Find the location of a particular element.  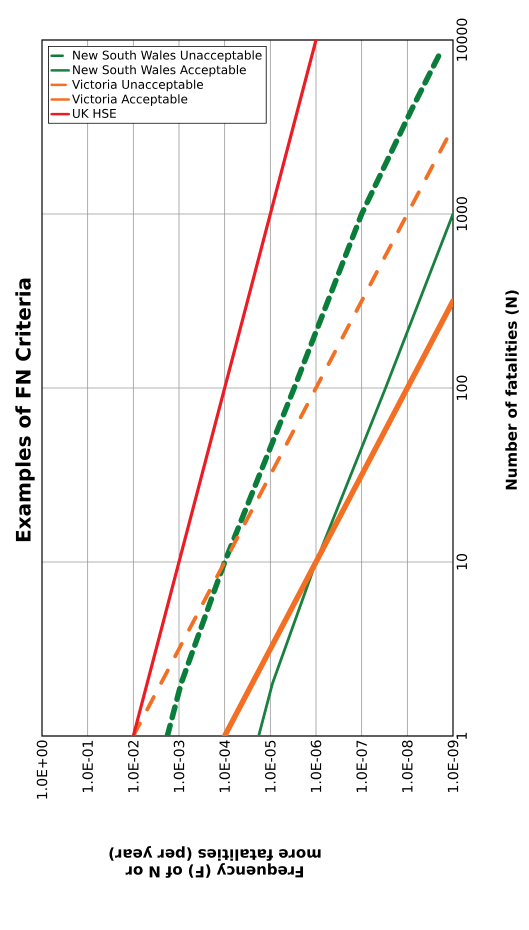

x-tick-label: 1.0E-04 is located at coordinates (224, 766).